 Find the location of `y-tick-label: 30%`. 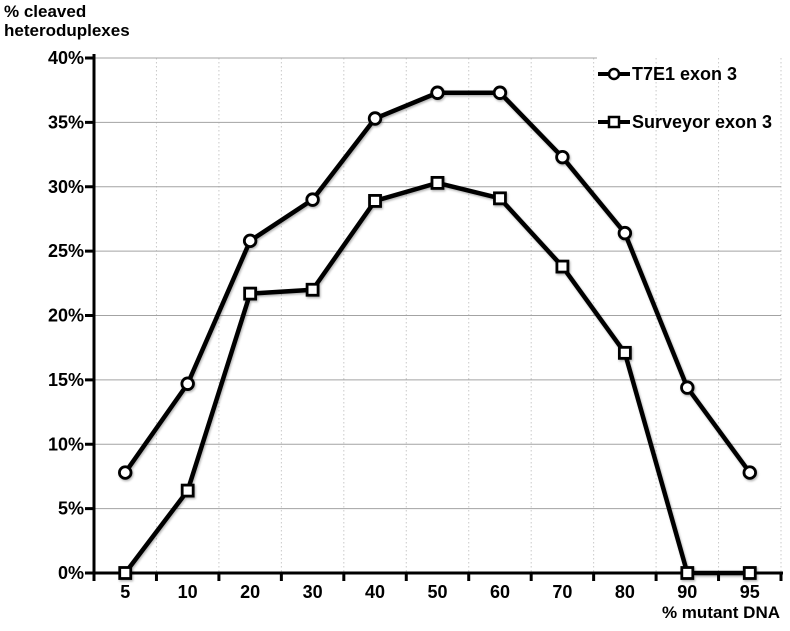

y-tick-label: 30% is located at coordinates (66, 187).